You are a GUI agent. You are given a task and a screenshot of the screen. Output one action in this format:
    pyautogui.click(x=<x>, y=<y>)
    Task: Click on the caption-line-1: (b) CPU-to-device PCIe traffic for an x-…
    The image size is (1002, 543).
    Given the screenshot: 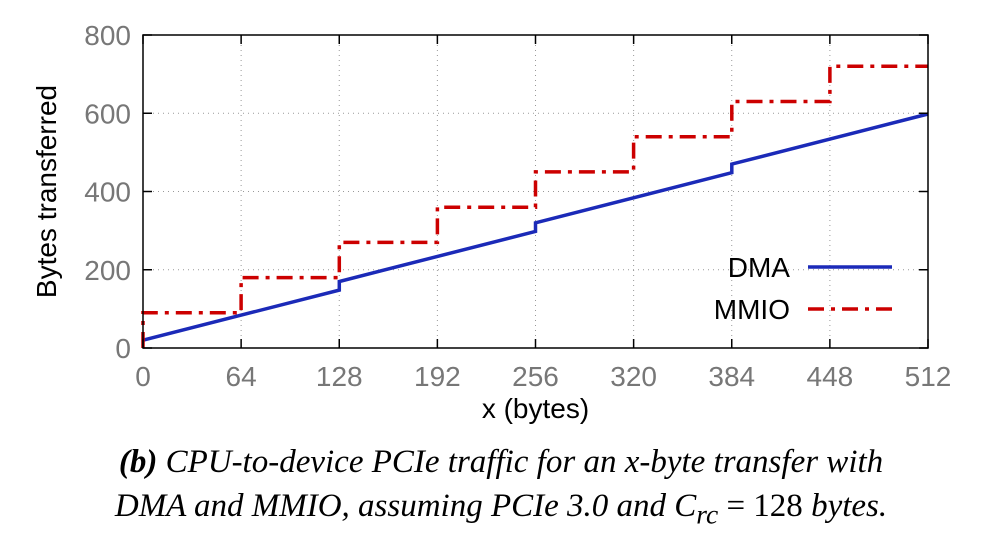 What is the action you would take?
    pyautogui.click(x=501, y=462)
    